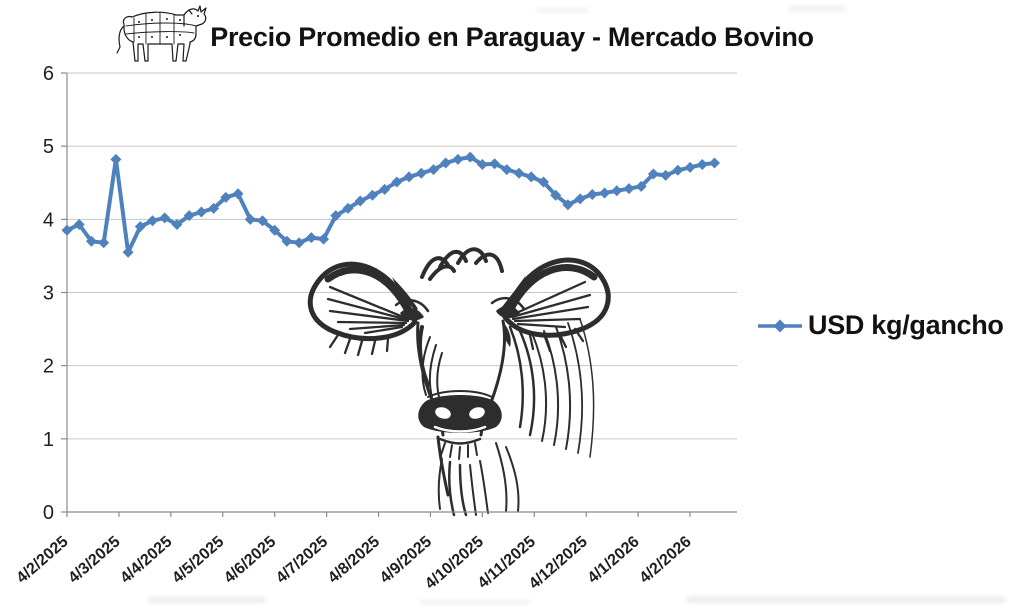 The image size is (1024, 609). What do you see at coordinates (161, 33) in the screenshot?
I see `butcher-cow-icon` at bounding box center [161, 33].